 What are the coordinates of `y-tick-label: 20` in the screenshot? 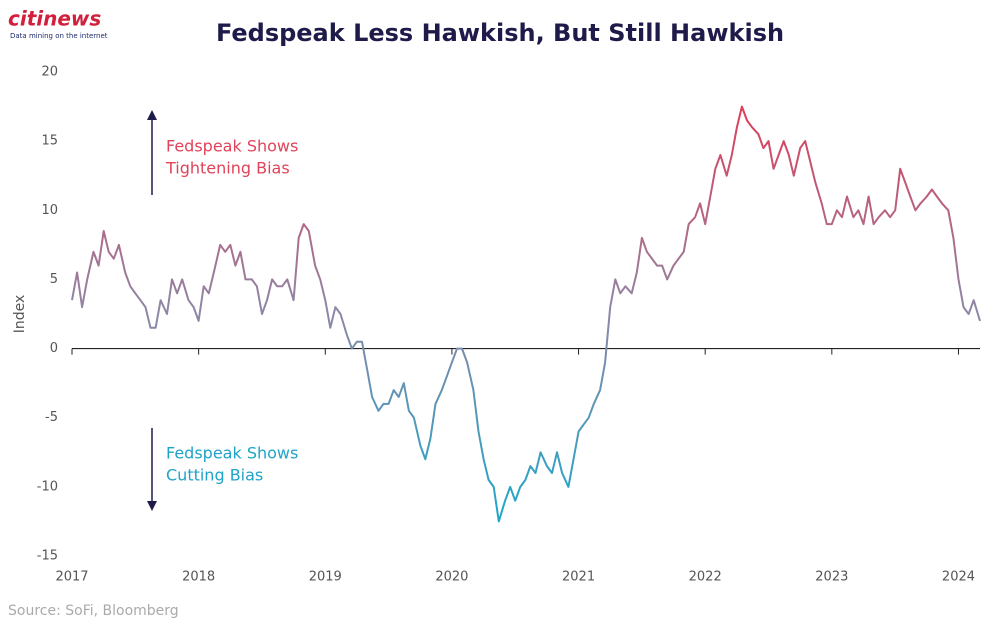 It's located at (49, 72).